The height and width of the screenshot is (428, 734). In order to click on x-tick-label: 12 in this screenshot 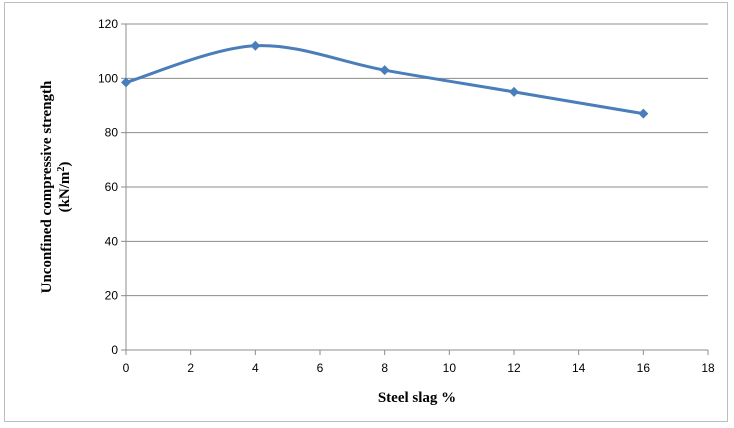, I will do `click(514, 368)`.